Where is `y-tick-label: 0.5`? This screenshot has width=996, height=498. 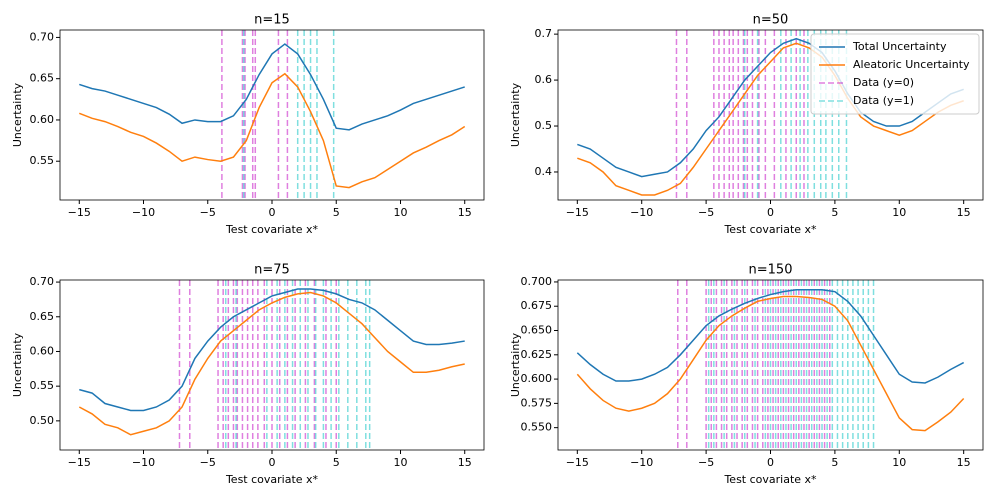 y-tick-label: 0.5 is located at coordinates (544, 125).